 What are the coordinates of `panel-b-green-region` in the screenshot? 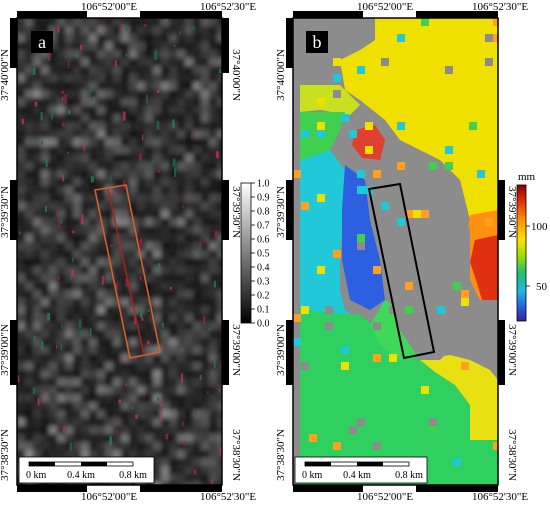 It's located at (322, 141).